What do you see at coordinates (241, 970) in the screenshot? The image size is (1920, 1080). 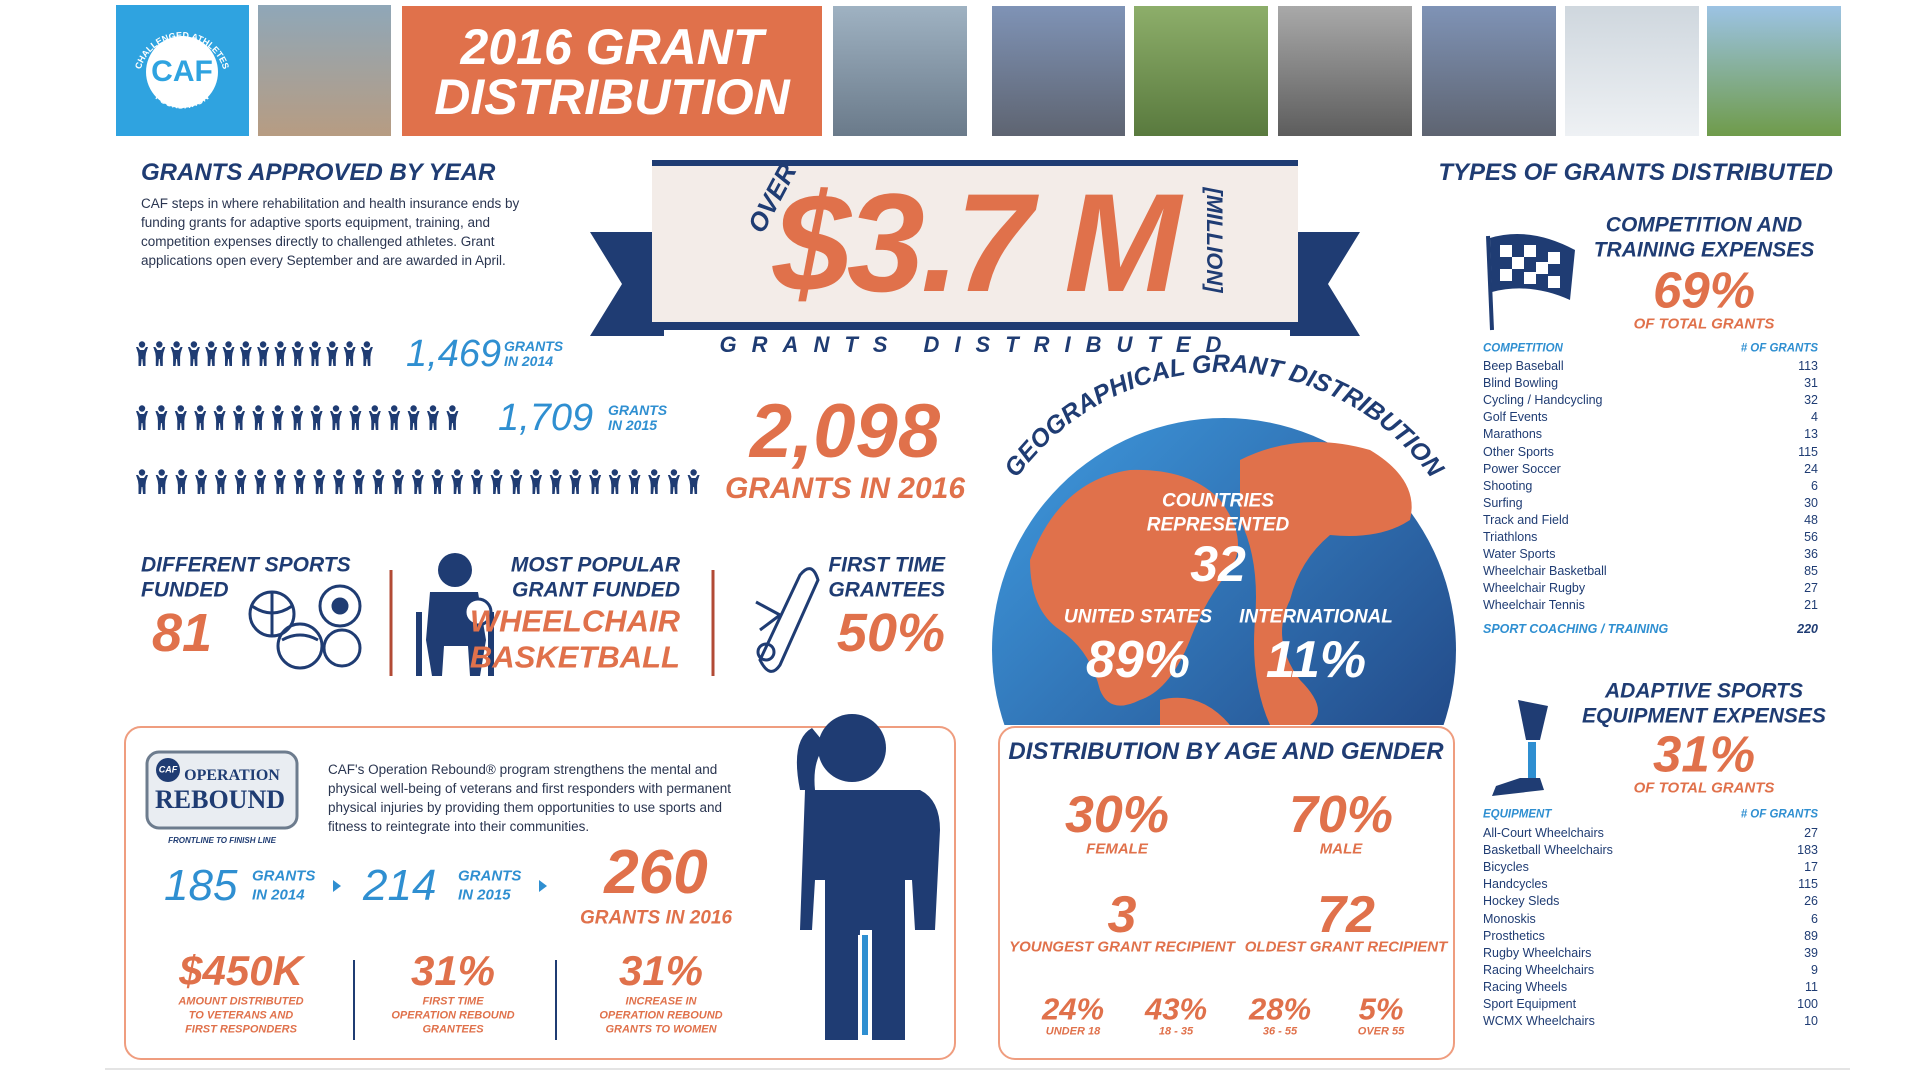 I see `rebound-stat-value: $450K` at bounding box center [241, 970].